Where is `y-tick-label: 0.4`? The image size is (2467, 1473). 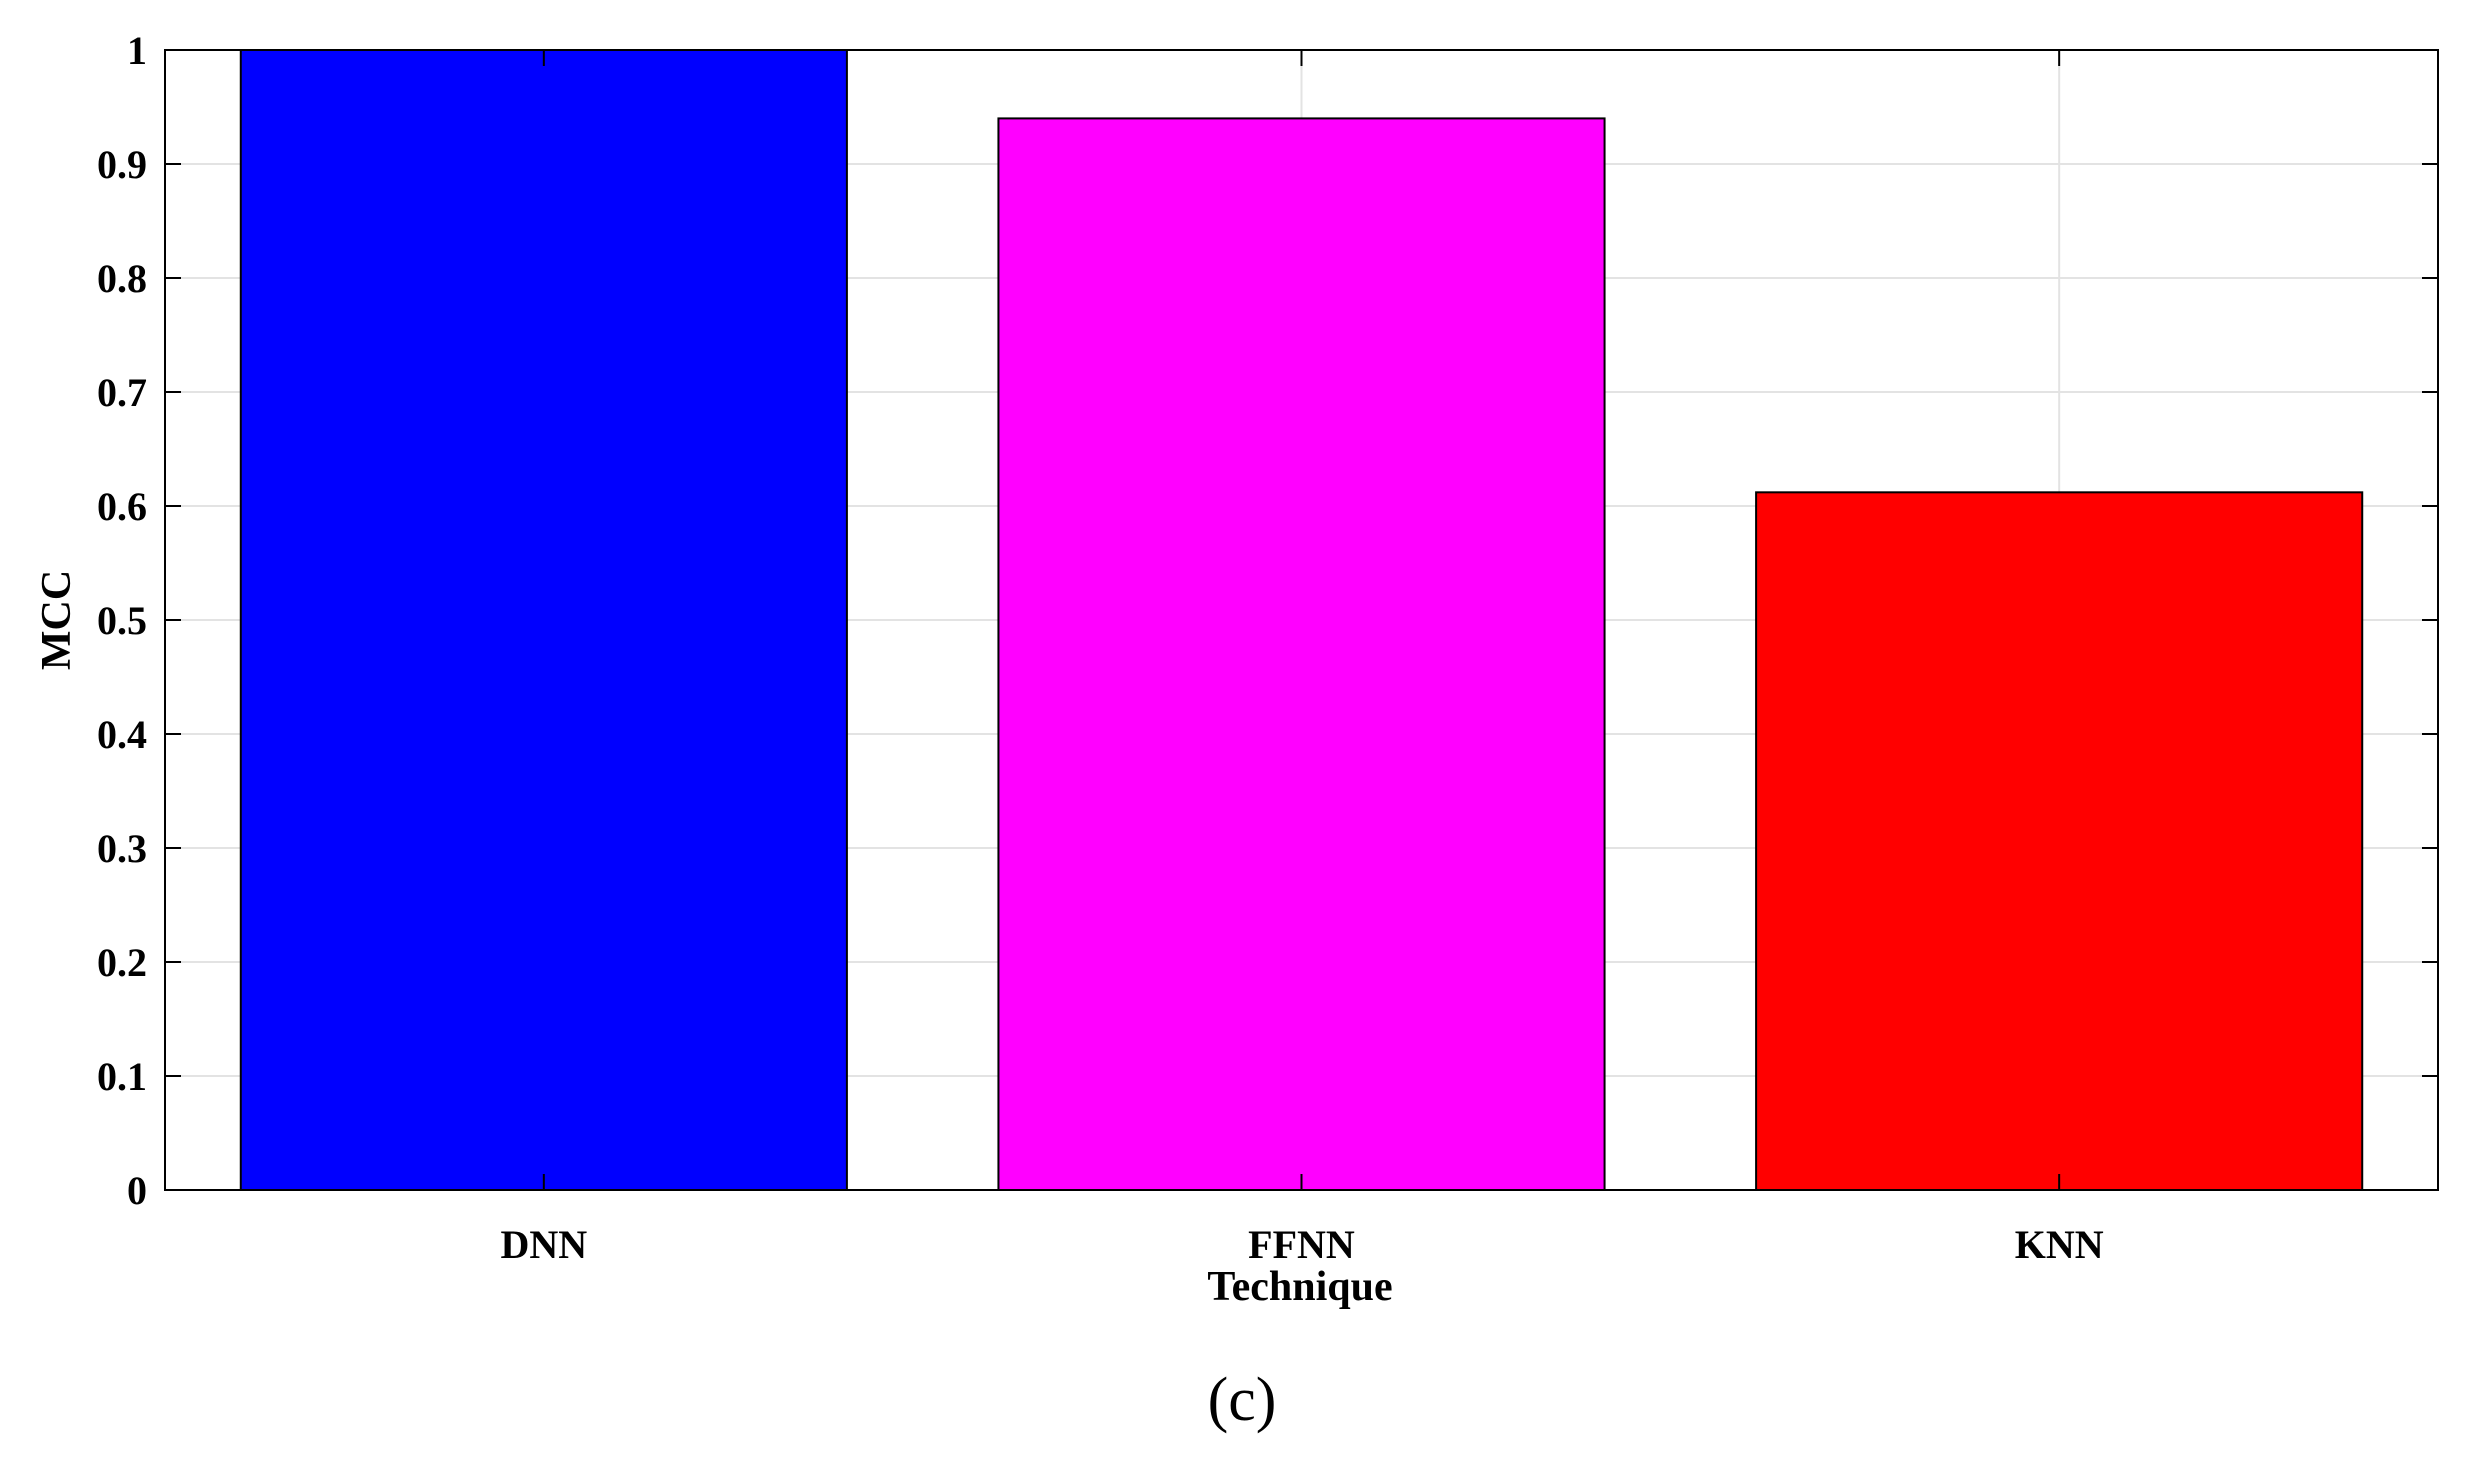
y-tick-label: 0.4 is located at coordinates (122, 734).